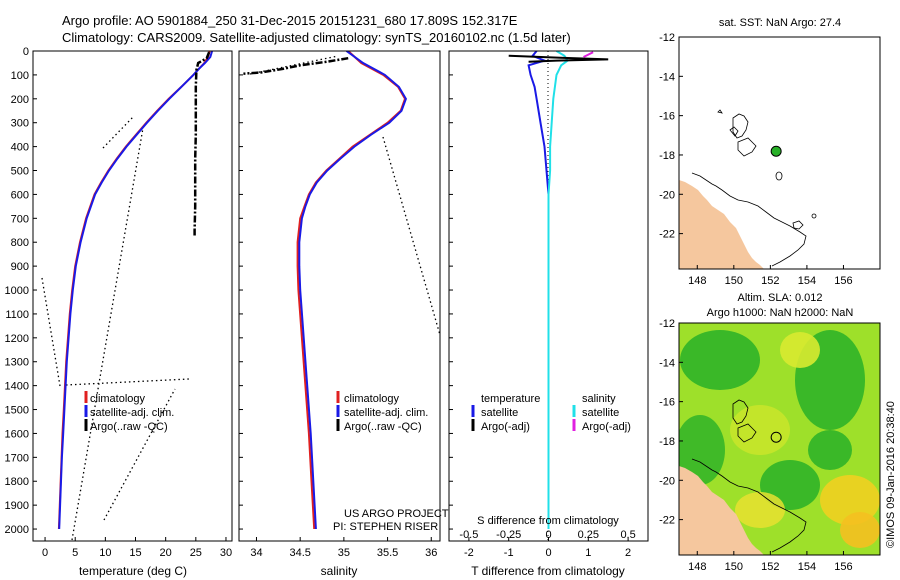 This screenshot has height=580, width=900. I want to click on map-y-tick-label: -22, so click(667, 521).